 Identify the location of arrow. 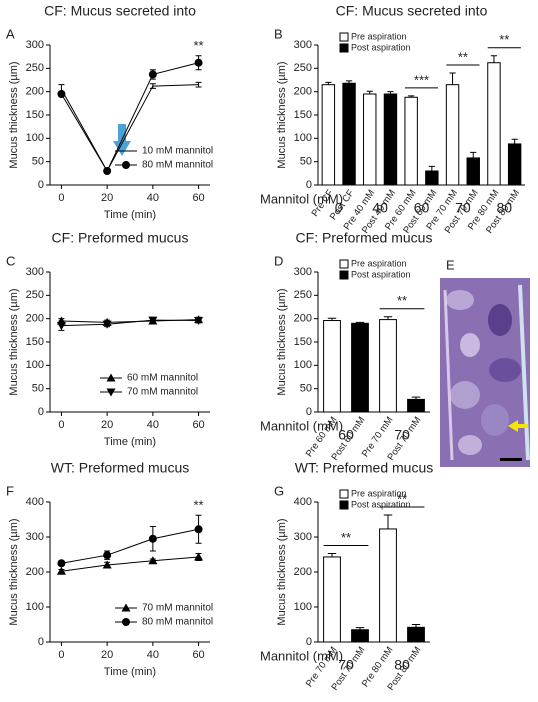
(122, 140).